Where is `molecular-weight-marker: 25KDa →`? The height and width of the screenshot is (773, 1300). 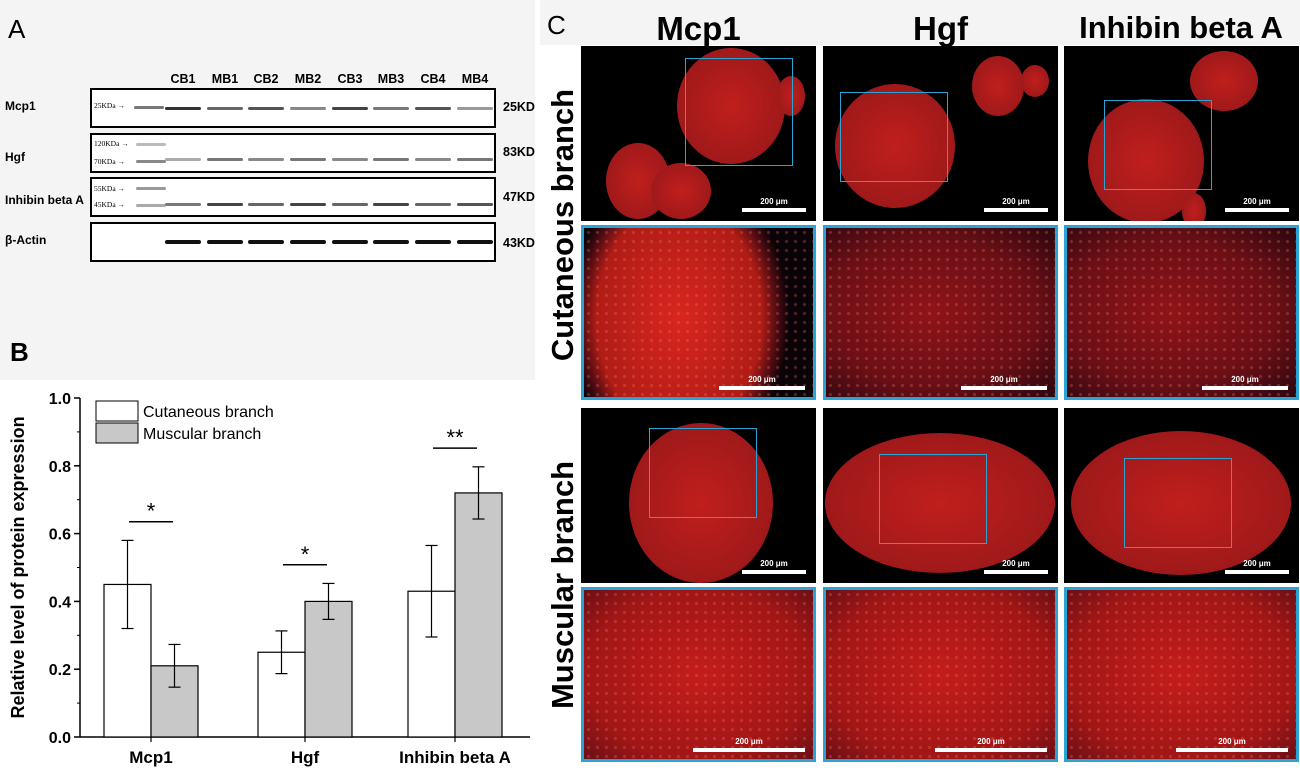 molecular-weight-marker: 25KDa → is located at coordinates (110, 105).